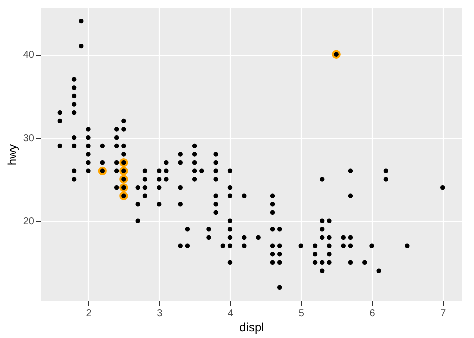 Image resolution: width=474 pixels, height=338 pixels. I want to click on x-tick-label: 7, so click(443, 314).